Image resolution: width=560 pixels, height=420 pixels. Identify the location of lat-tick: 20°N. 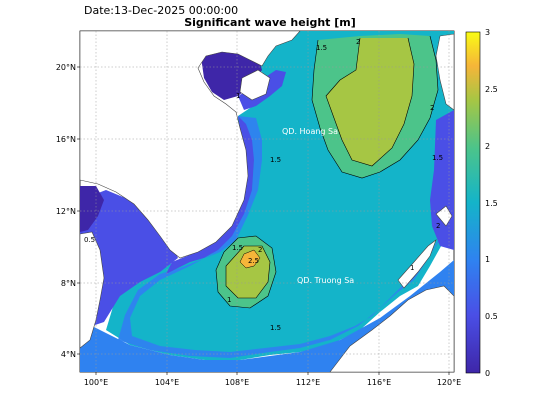
(66, 67).